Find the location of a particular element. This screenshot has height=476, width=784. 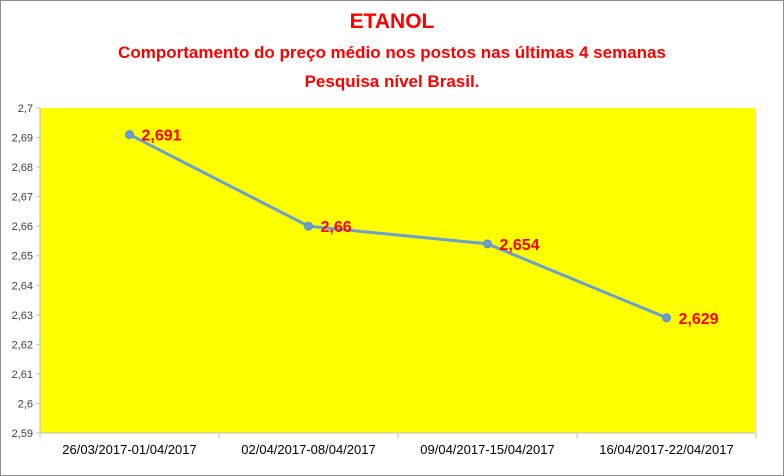

y-tick-label: 2,62 is located at coordinates (22, 345).